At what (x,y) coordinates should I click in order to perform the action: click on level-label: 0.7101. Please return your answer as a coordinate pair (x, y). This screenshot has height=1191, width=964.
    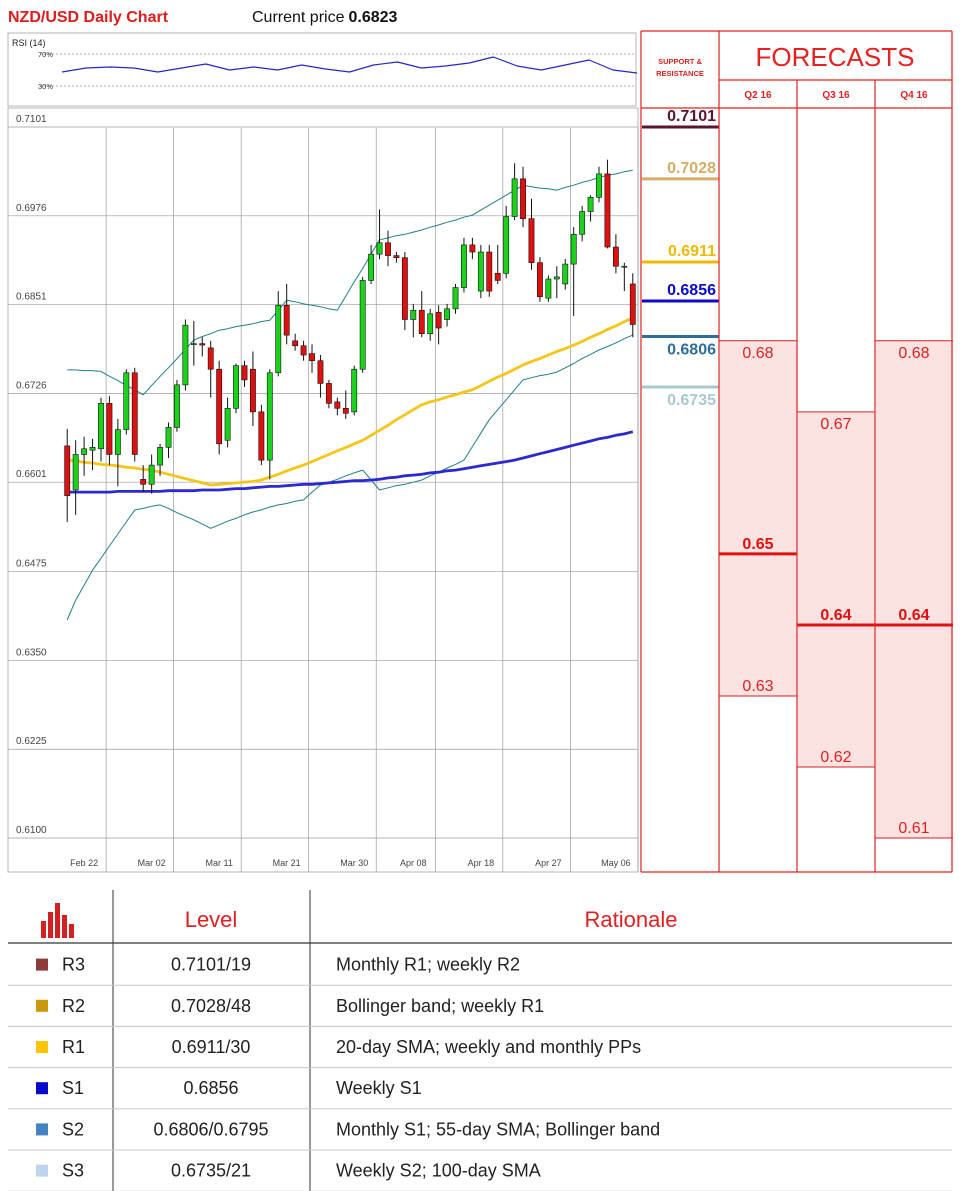
    Looking at the image, I should click on (691, 116).